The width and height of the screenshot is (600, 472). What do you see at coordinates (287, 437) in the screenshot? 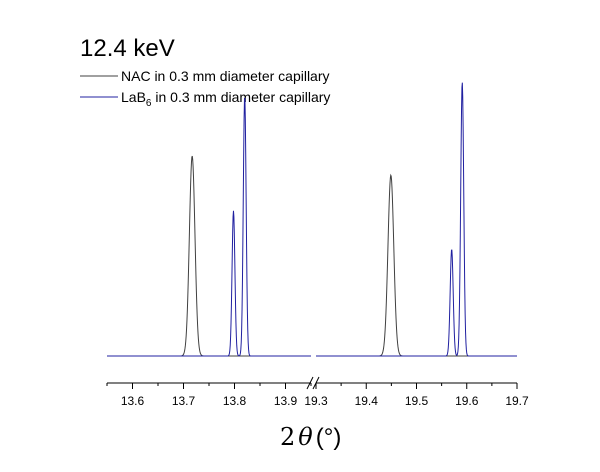
I see `x-axis-label-prefix: 2` at bounding box center [287, 437].